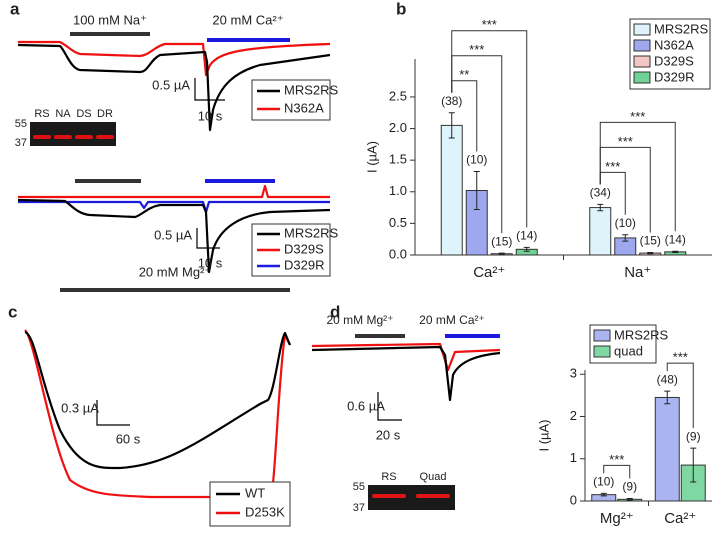 This screenshot has width=720, height=541. What do you see at coordinates (433, 477) in the screenshot?
I see `lane-label: Quad` at bounding box center [433, 477].